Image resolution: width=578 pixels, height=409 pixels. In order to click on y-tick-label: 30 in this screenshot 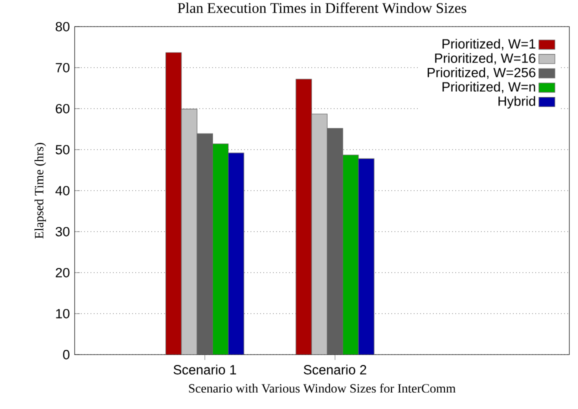, I will do `click(63, 231)`.